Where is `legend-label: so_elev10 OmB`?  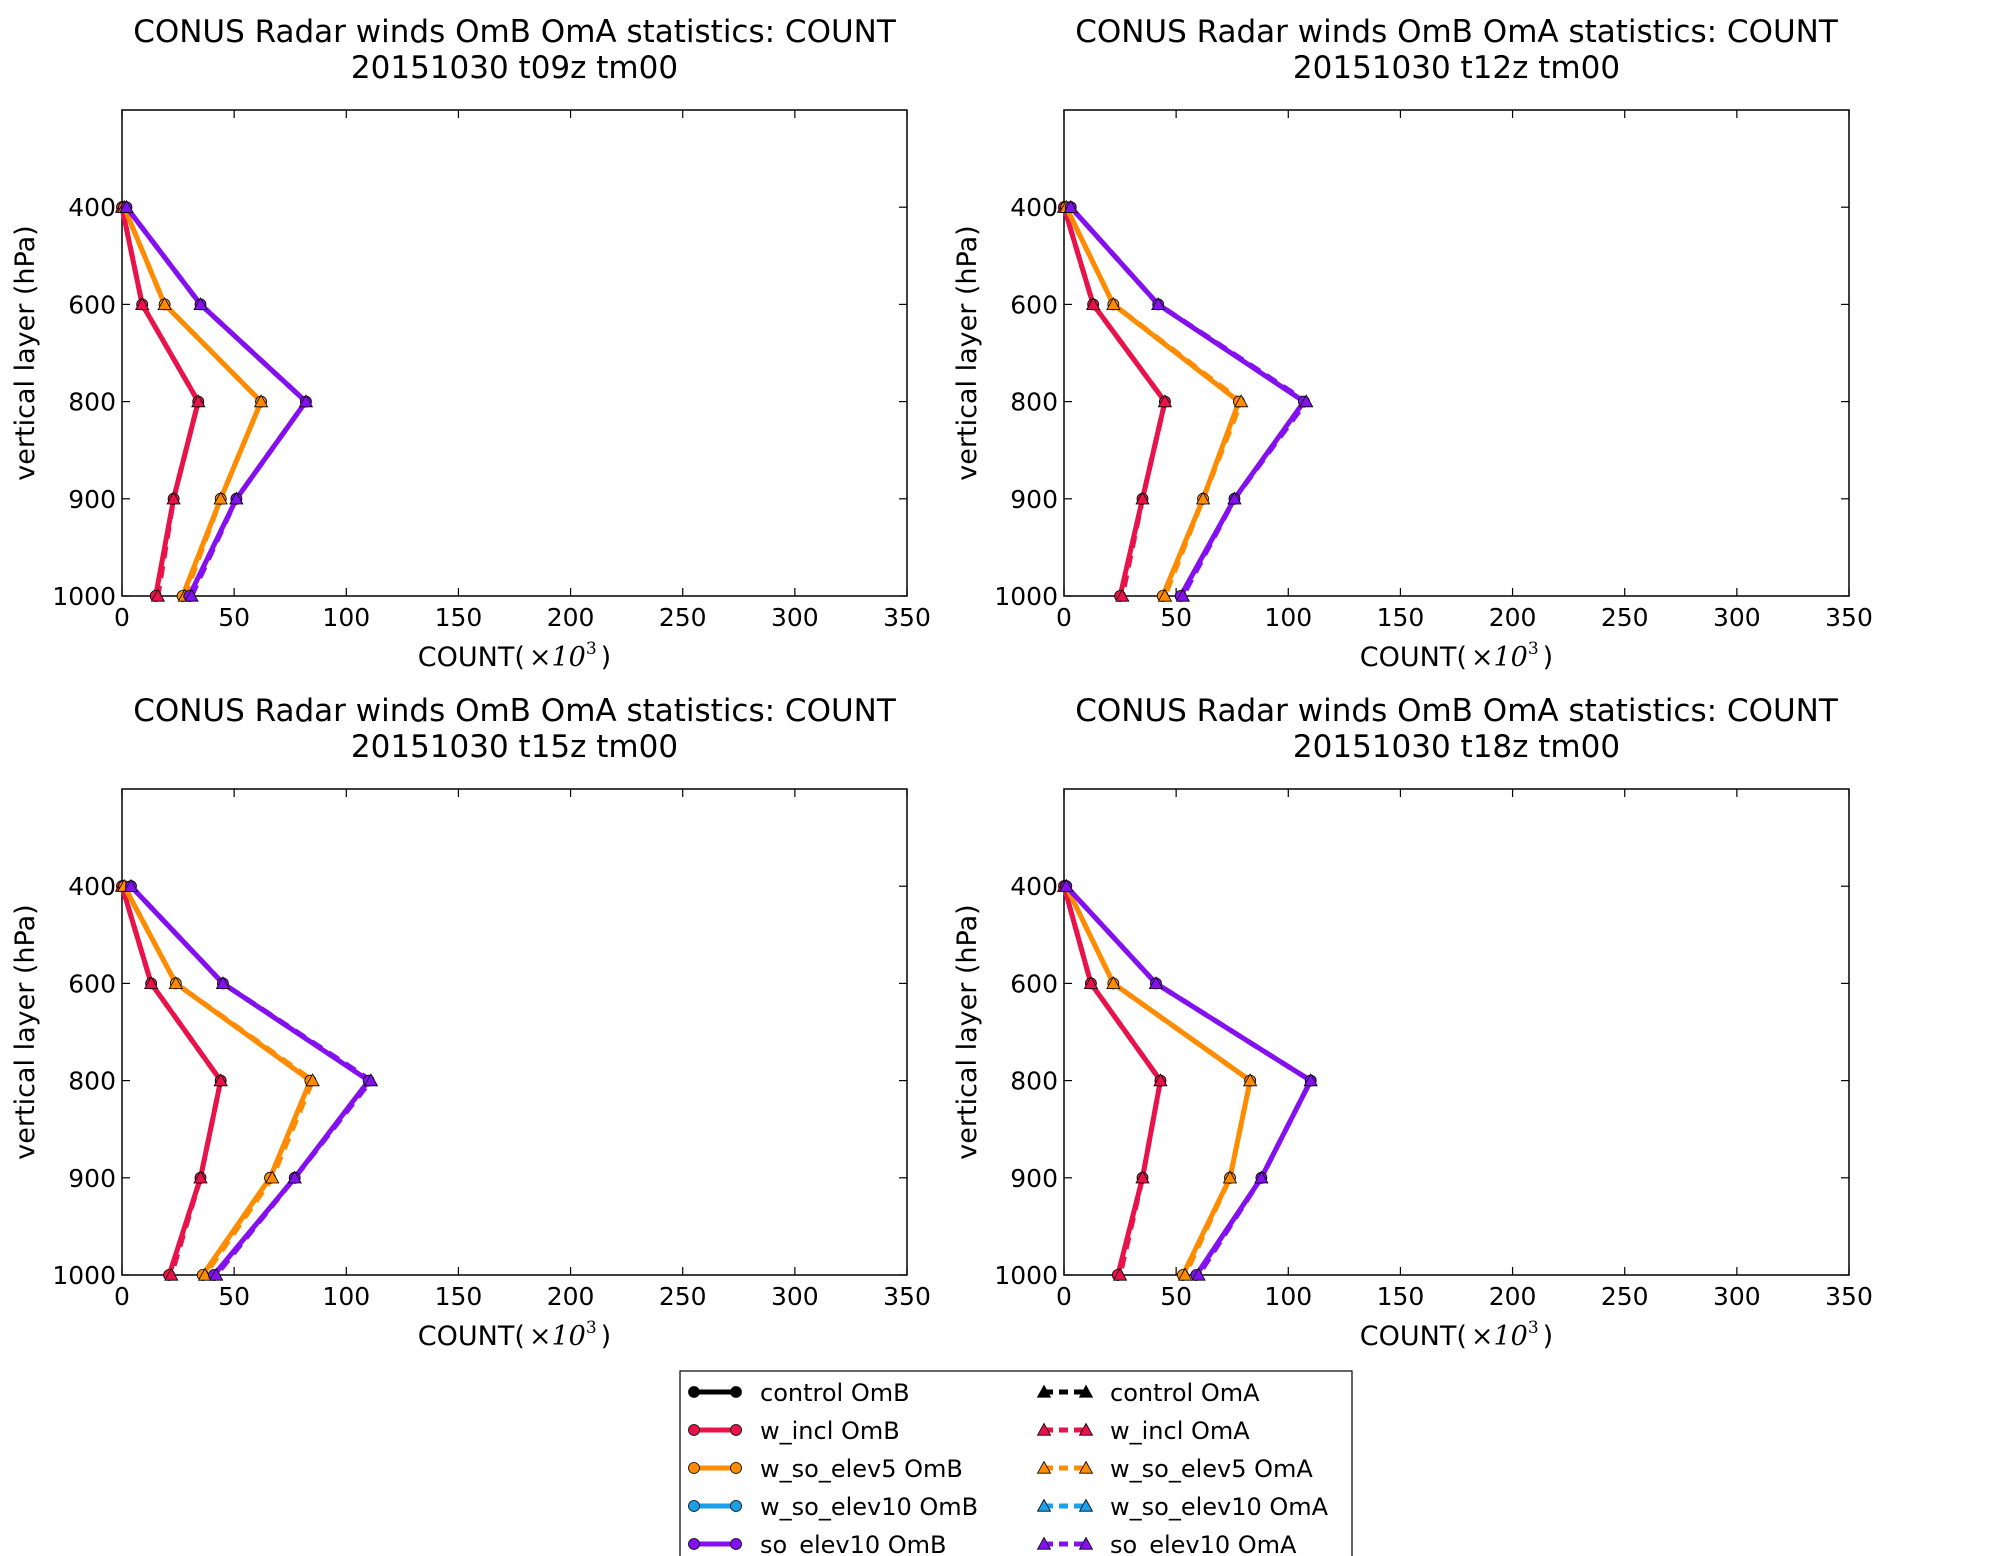
legend-label: so_elev10 OmB is located at coordinates (853, 1543).